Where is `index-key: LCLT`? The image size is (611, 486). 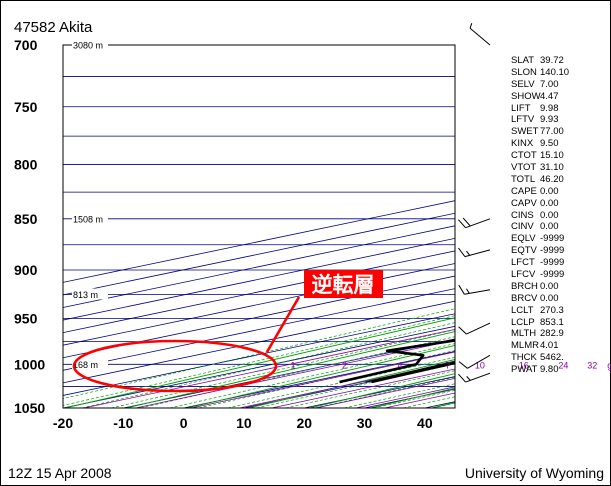
index-key: LCLT is located at coordinates (522, 310).